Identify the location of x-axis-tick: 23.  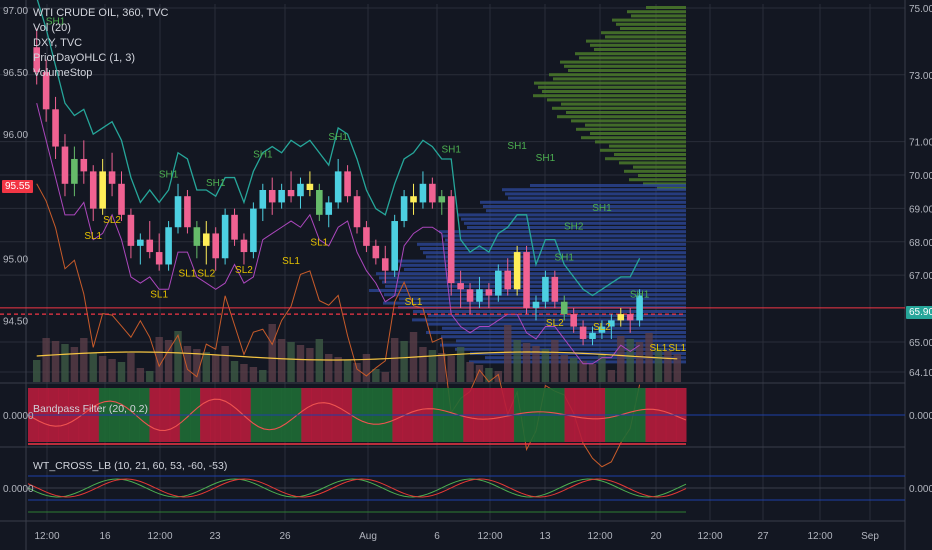
(215, 536).